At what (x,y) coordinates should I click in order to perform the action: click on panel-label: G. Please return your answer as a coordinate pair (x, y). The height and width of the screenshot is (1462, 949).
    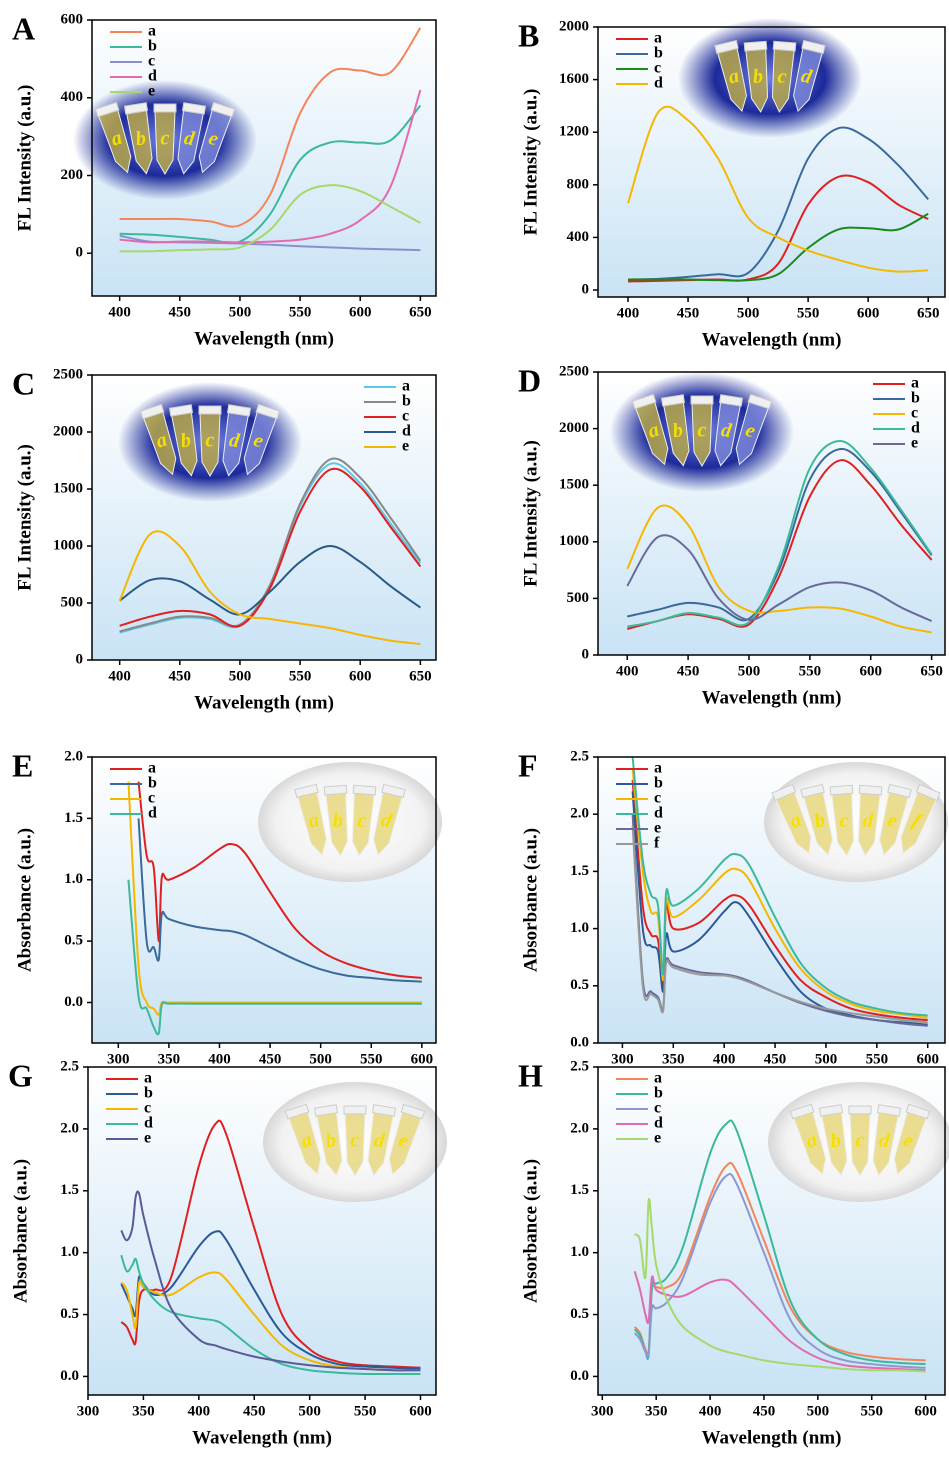
    Looking at the image, I should click on (20, 1075).